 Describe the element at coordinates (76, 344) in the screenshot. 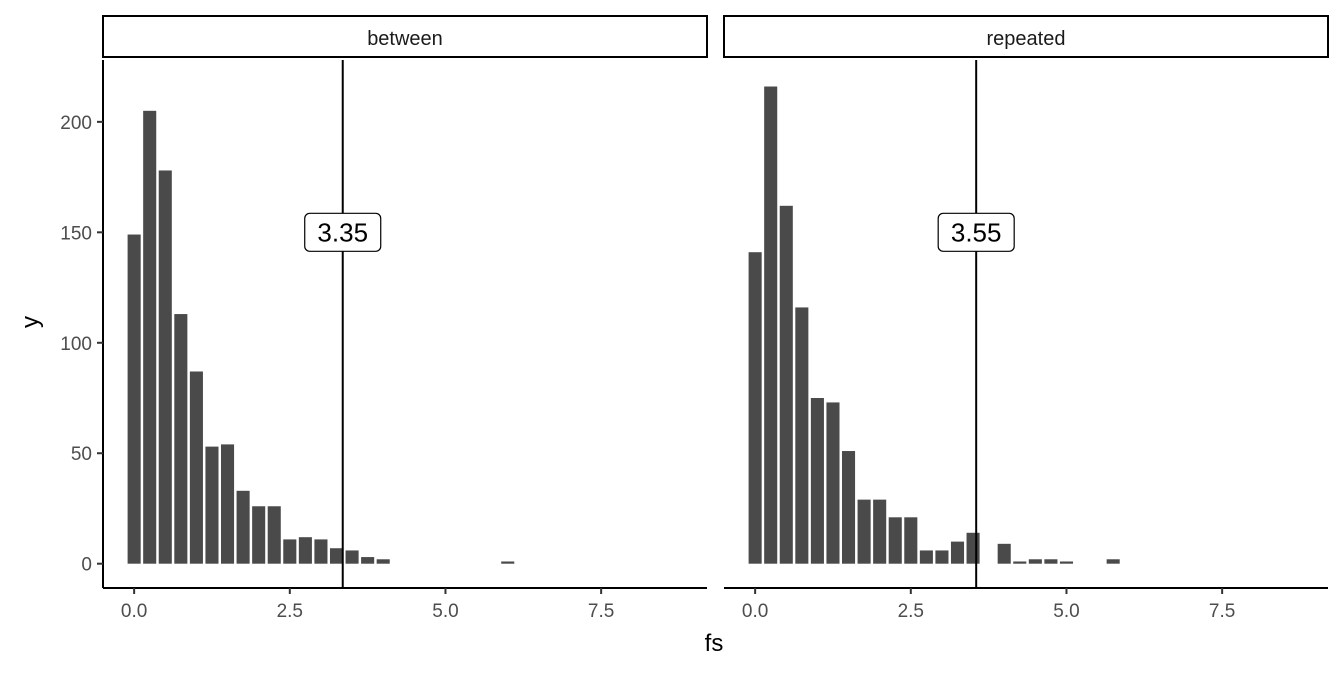

I see `y-tick-label: 100` at that location.